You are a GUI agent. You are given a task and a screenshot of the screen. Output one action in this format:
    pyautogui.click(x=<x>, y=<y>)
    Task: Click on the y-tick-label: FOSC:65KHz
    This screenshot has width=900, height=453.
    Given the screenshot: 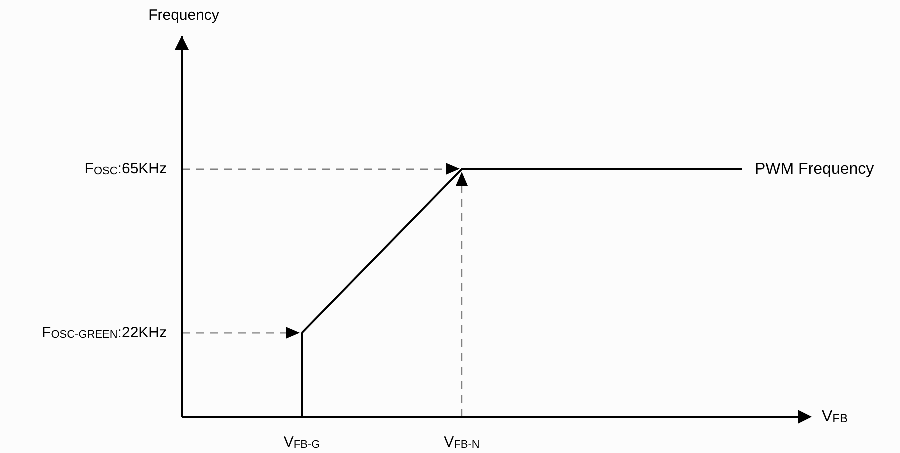 What is the action you would take?
    pyautogui.click(x=126, y=169)
    